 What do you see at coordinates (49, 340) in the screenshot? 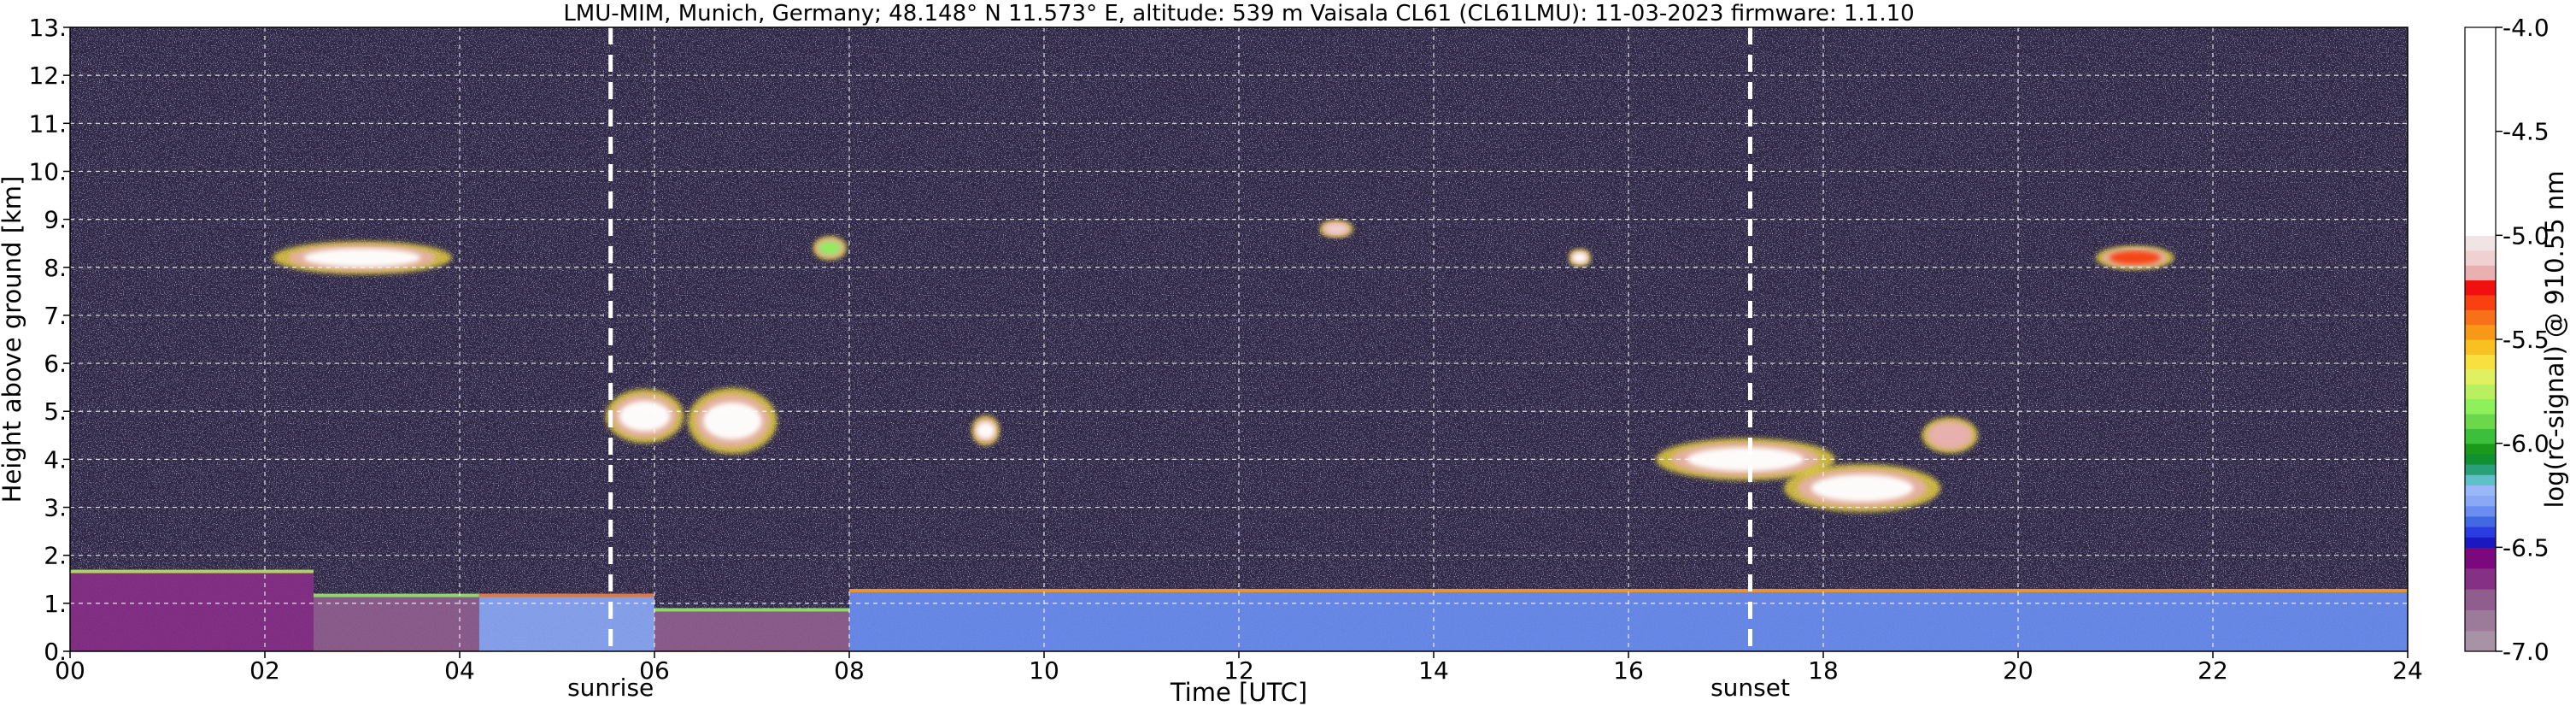
I see `y-axis-ticks: 0. 1. 2. 3. 4. 5. 6. 7. 8. 9. 10. 11. 12. 13.` at bounding box center [49, 340].